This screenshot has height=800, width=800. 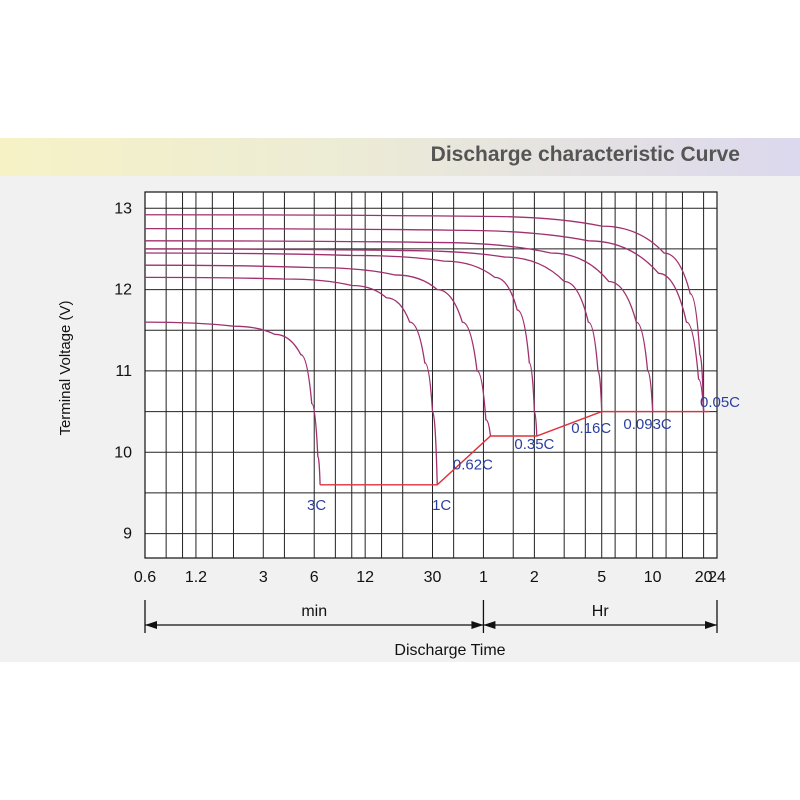 What do you see at coordinates (65, 367) in the screenshot?
I see `y-axis-label: Terminal Voltage (V)` at bounding box center [65, 367].